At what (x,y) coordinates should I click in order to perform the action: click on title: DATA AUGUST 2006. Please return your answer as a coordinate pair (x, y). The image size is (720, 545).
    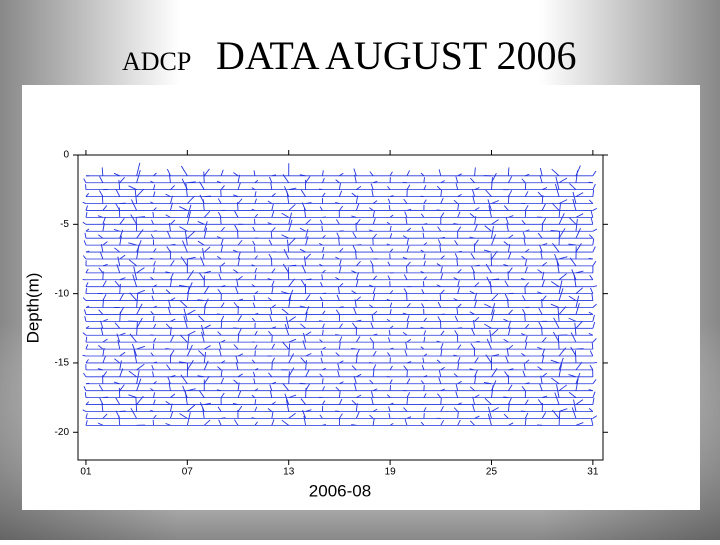
    Looking at the image, I should click on (396, 55).